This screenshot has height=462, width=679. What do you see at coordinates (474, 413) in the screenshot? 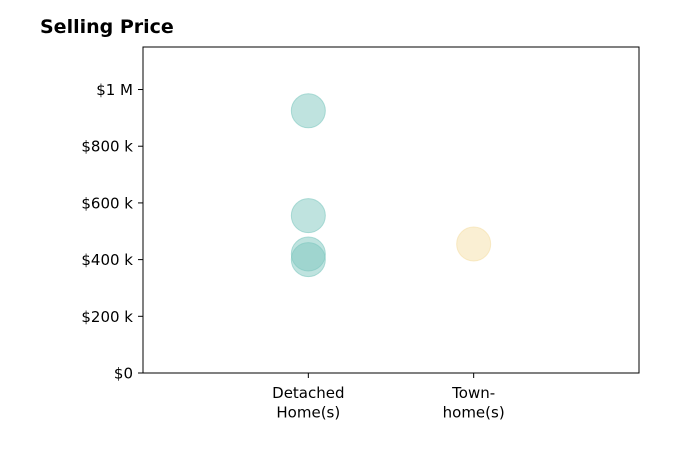
I see `x-tick-label-line: home(s)` at bounding box center [474, 413].